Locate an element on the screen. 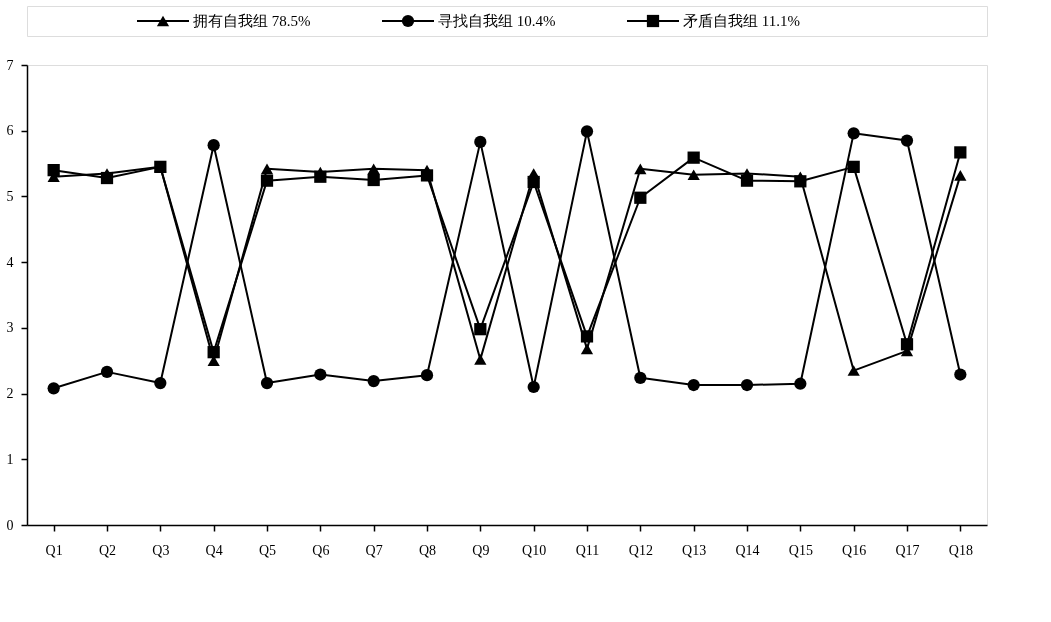  legend-label: 寻找自我组 10.4% is located at coordinates (497, 21).